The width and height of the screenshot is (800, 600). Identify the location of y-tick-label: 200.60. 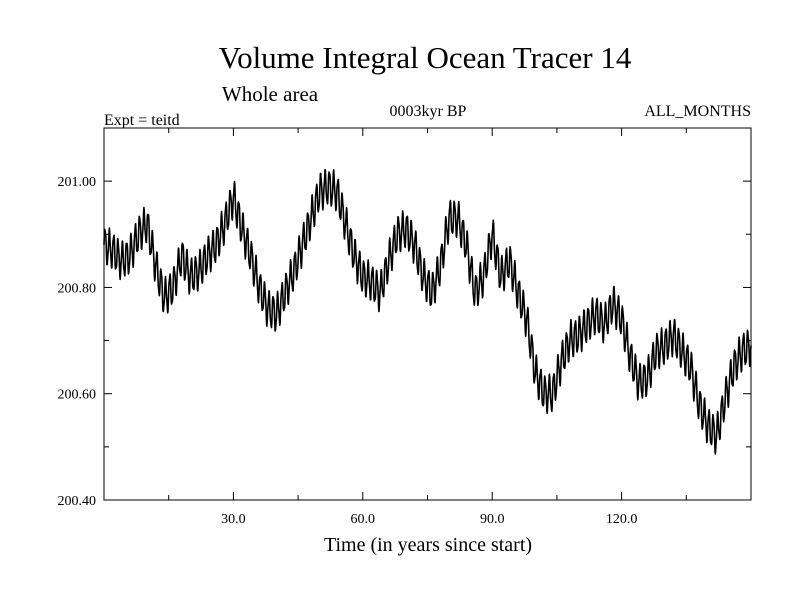
(77, 395).